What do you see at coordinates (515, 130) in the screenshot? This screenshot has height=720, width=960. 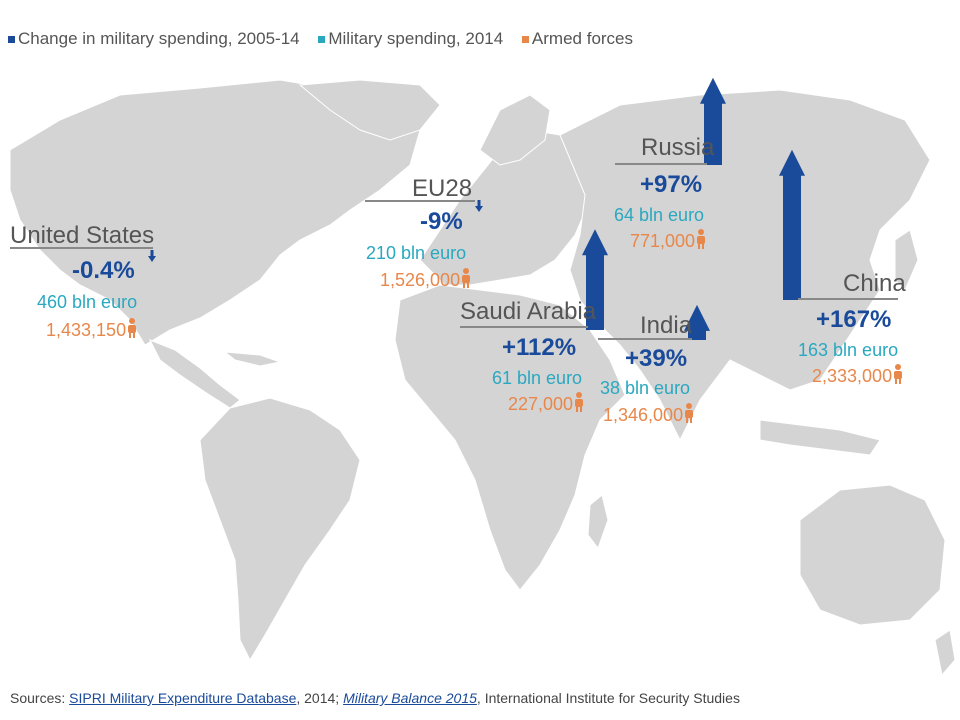 I see `scandinavia-shape` at bounding box center [515, 130].